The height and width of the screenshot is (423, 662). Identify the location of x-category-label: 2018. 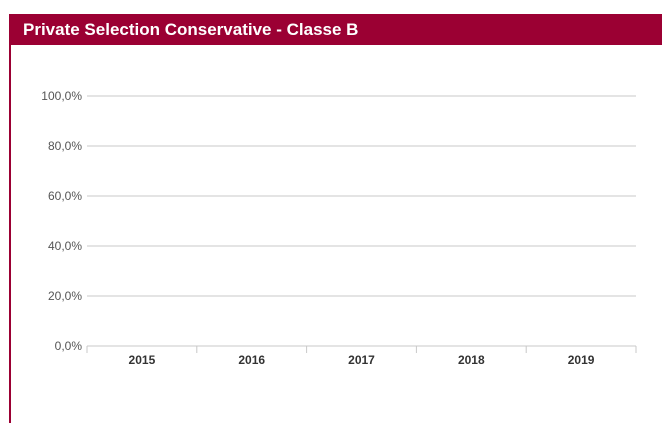
(471, 360).